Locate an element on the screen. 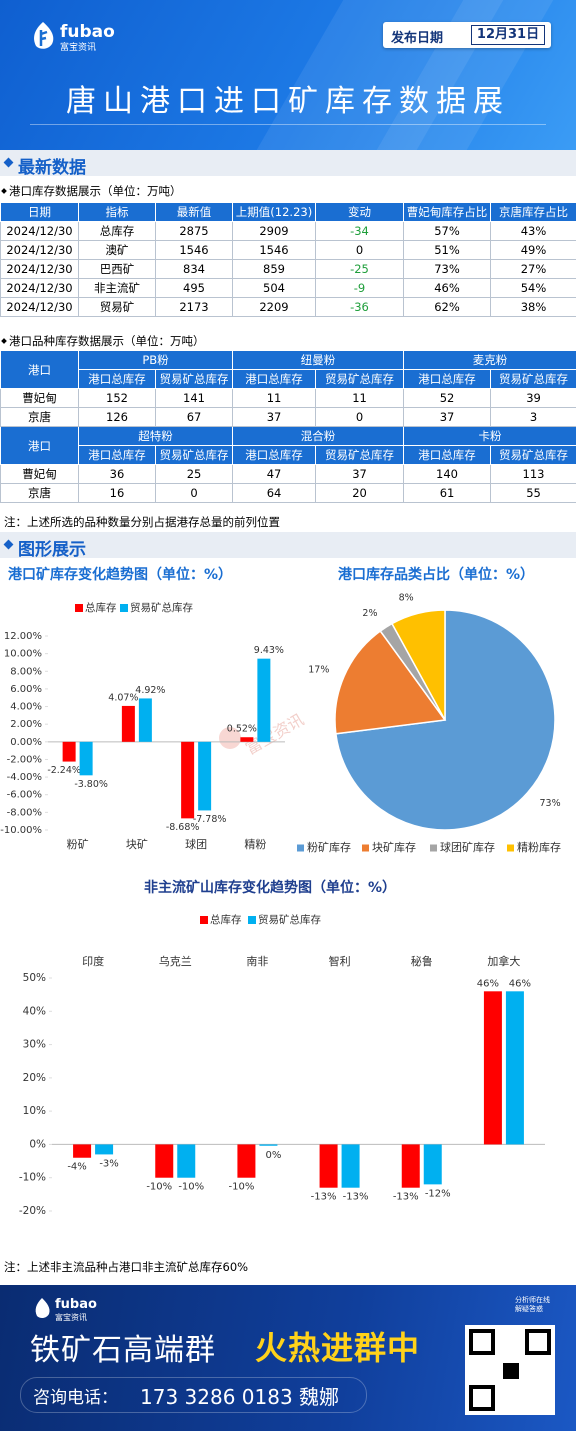 The image size is (576, 1431). y-tick-label: -4.00% is located at coordinates (24, 777).